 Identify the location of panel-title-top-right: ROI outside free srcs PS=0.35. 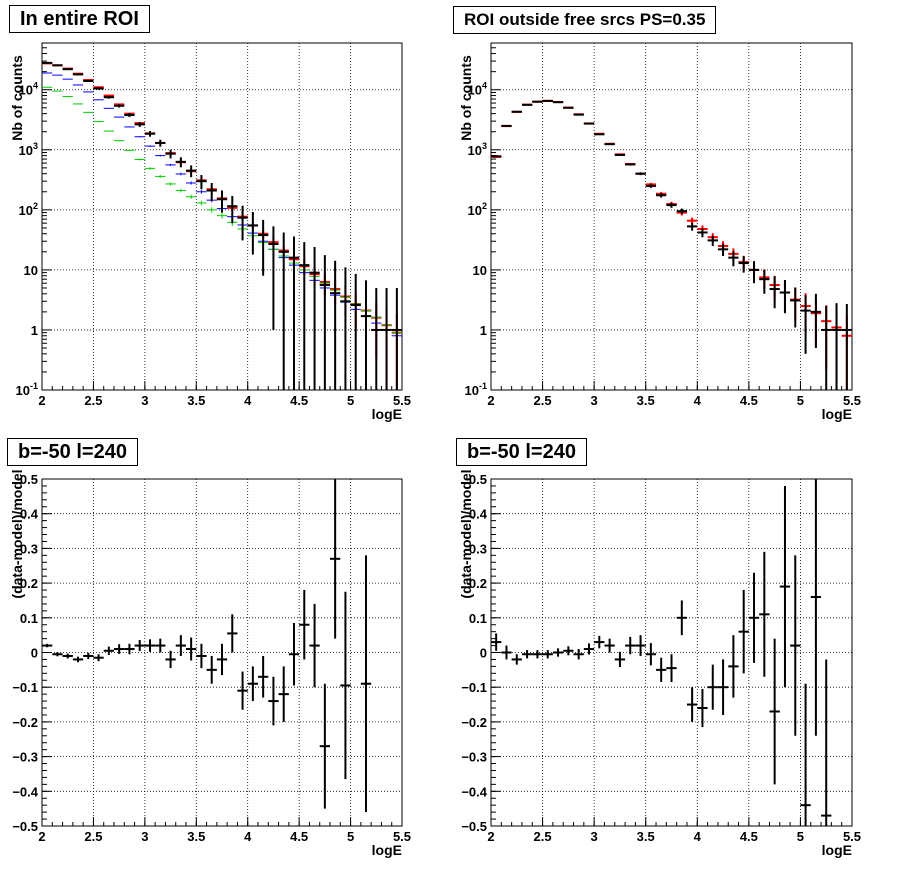
(585, 20).